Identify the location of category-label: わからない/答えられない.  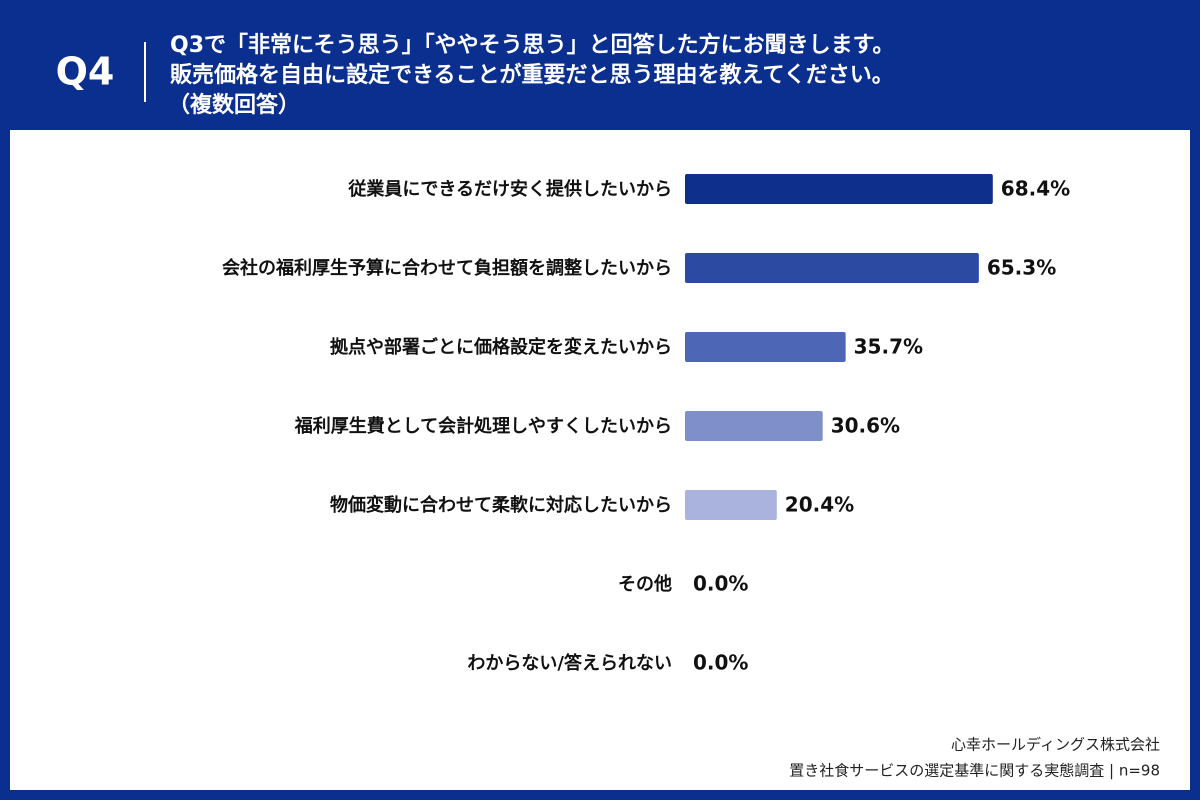
(569, 663).